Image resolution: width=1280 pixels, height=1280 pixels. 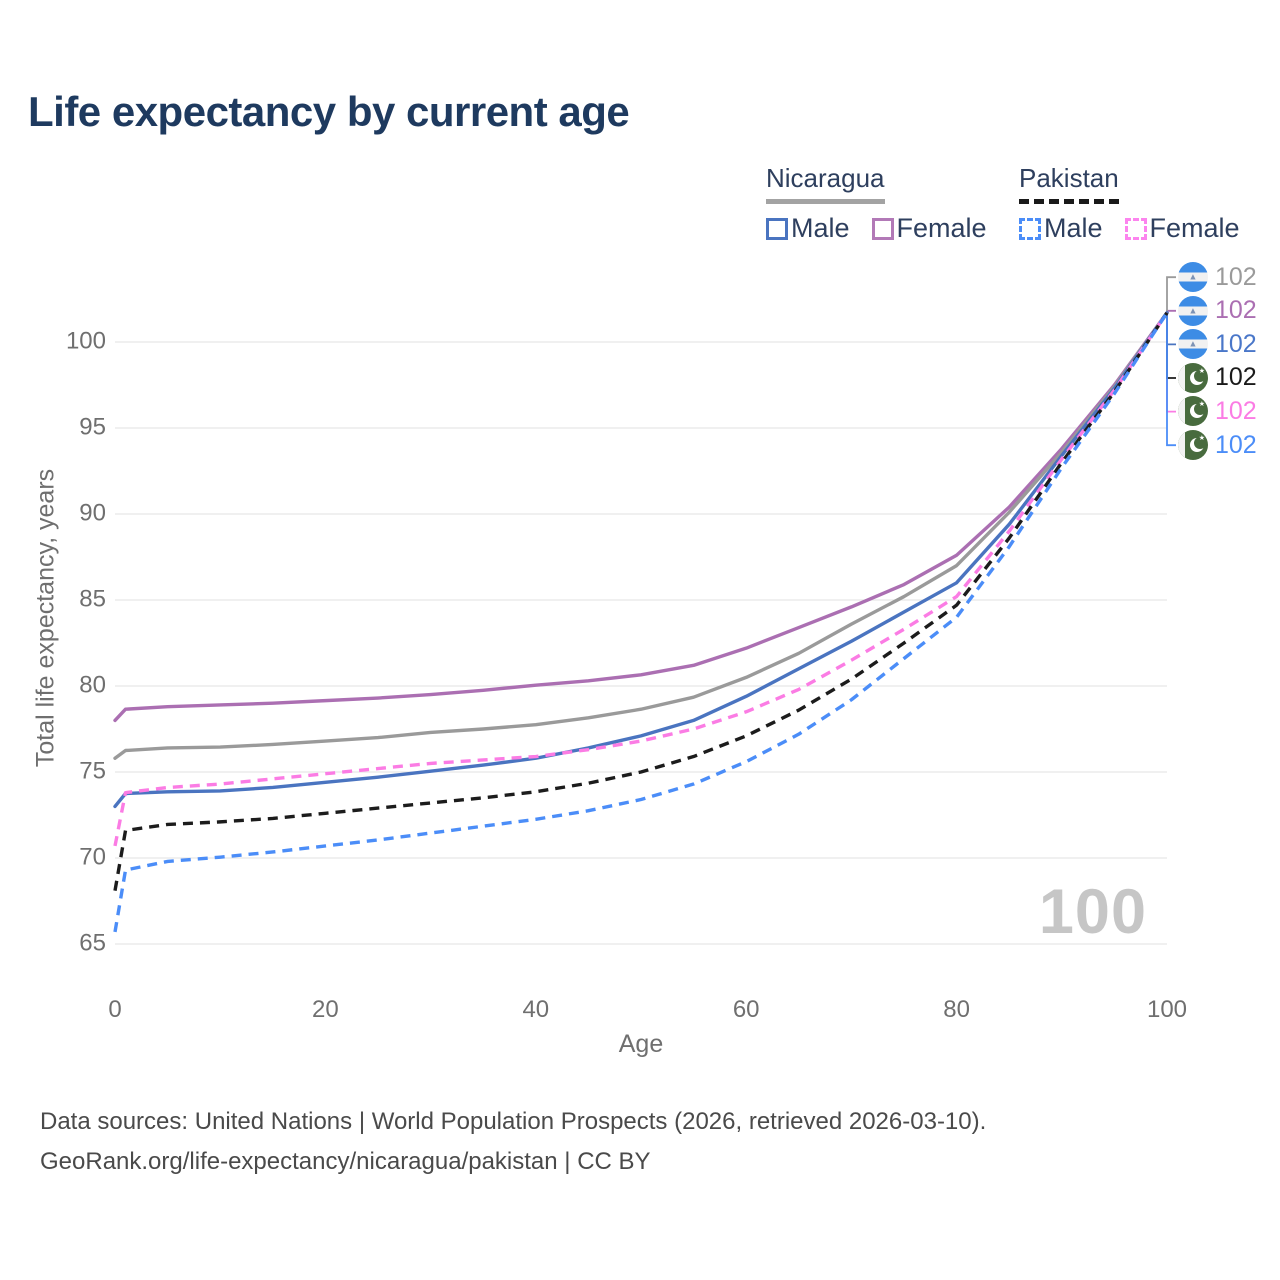 I want to click on nicaragua-male-swatch-icon, so click(x=777, y=228).